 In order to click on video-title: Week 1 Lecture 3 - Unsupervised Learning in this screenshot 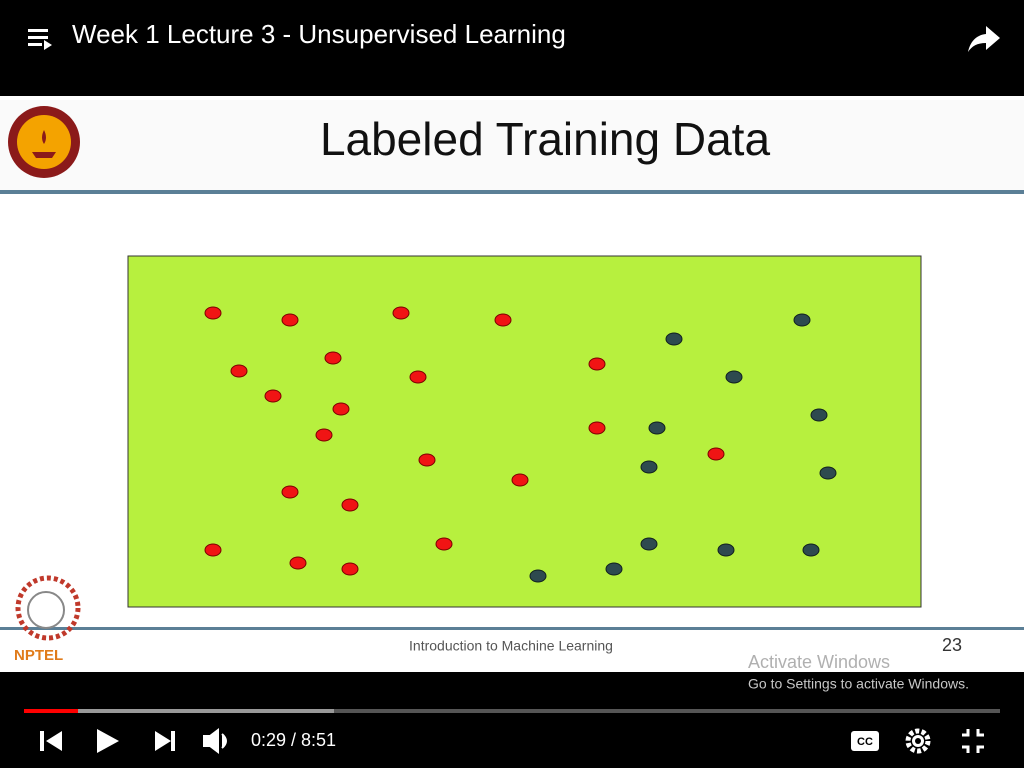, I will do `click(319, 34)`.